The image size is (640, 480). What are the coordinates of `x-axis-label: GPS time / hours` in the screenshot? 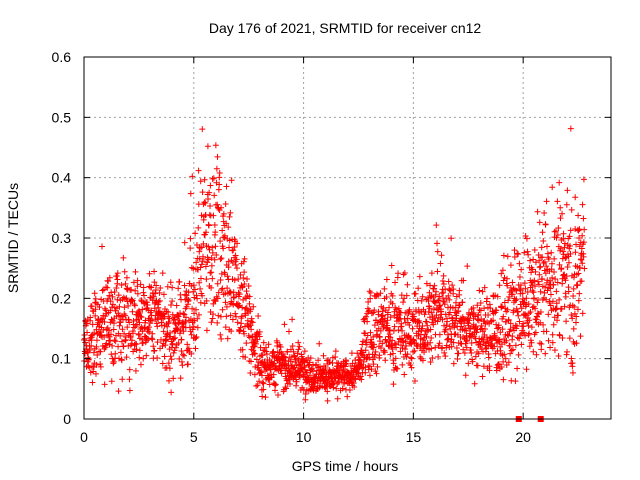 It's located at (345, 466).